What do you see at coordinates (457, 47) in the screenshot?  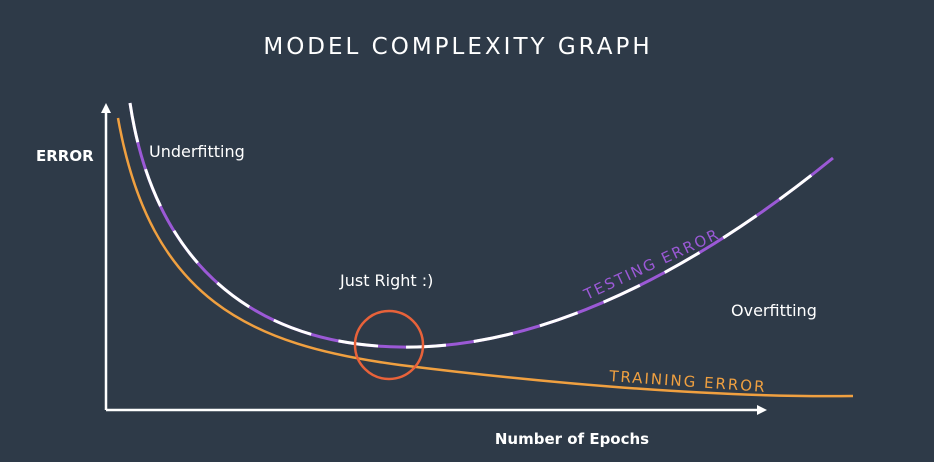 I see `diagram-title: MODEL COMPLEXITY GRAPH` at bounding box center [457, 47].